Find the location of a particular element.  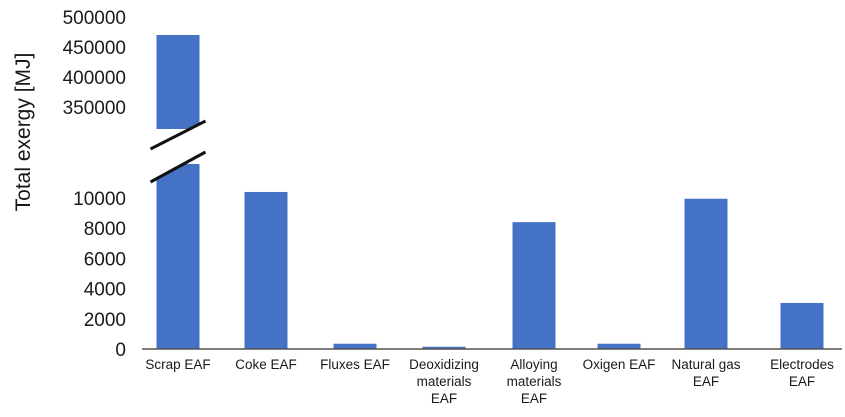

category-label-4: Alloying materials EAF is located at coordinates (534, 381).